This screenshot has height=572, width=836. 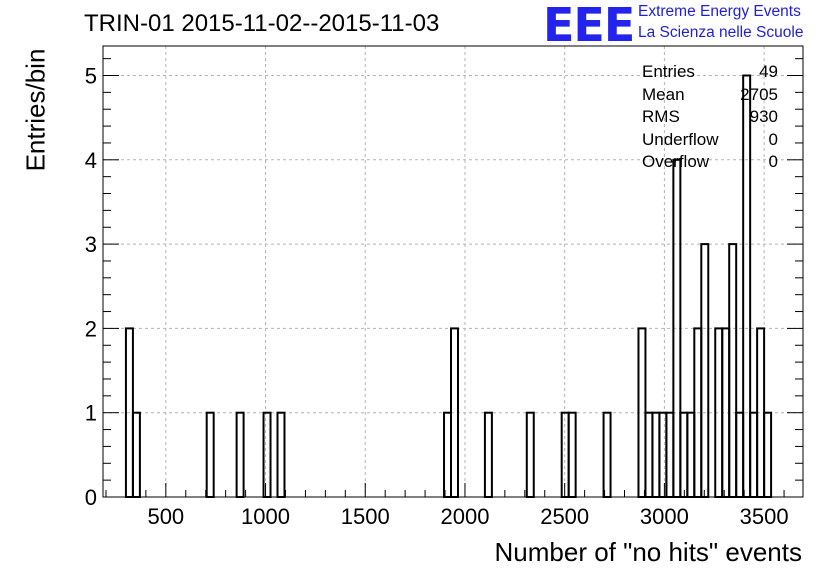 What do you see at coordinates (710, 72) in the screenshot?
I see `stats-row-entries: Entries 49` at bounding box center [710, 72].